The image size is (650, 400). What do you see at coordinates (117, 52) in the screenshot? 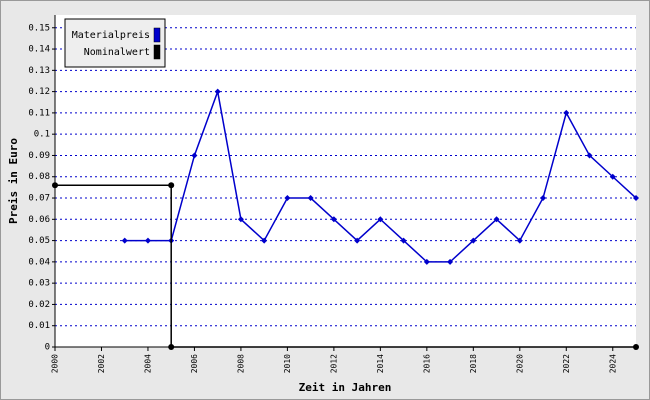
I see `legend-label: Nominalwert` at bounding box center [117, 52].